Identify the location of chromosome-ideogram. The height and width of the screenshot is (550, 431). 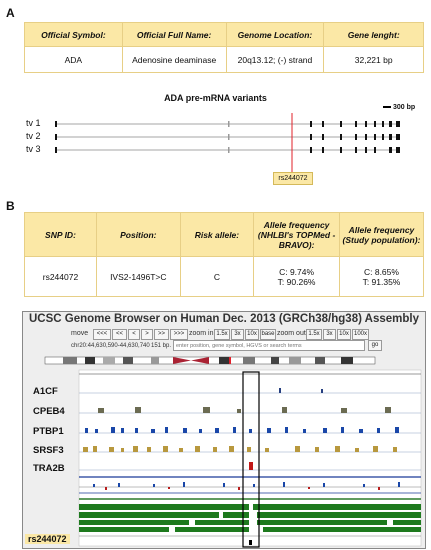
(210, 360).